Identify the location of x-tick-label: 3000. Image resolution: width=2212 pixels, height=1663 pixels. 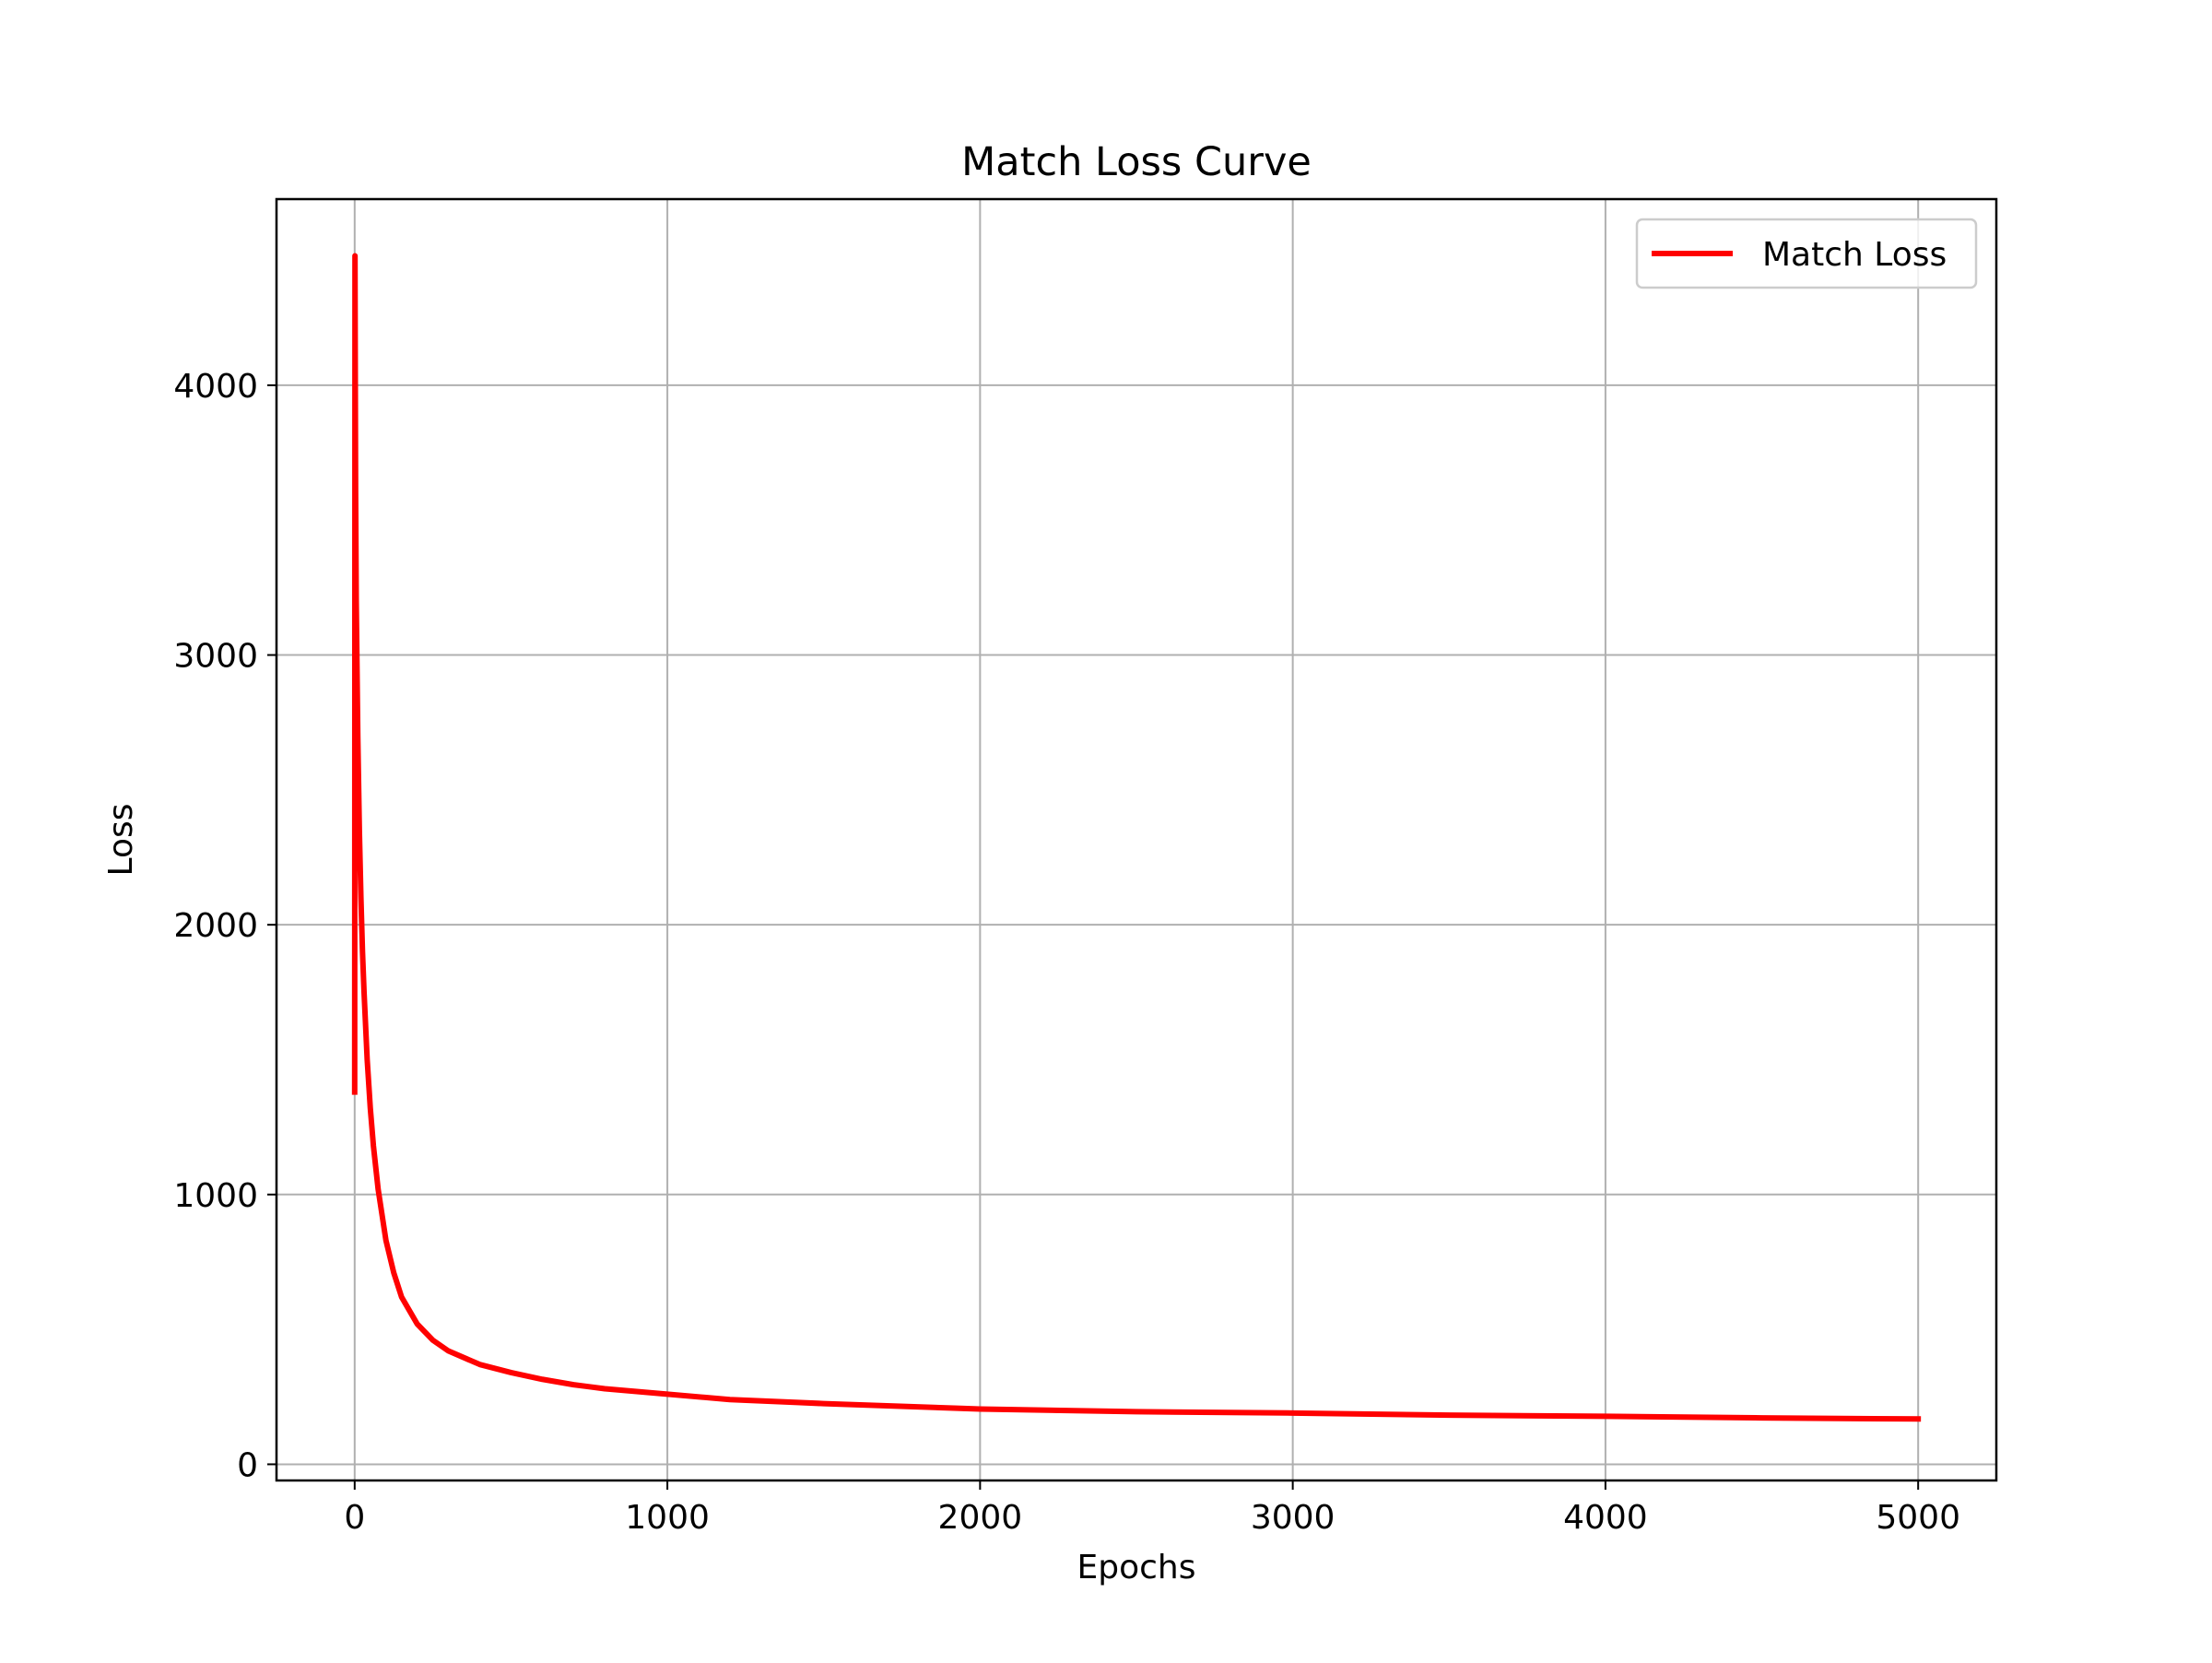
(1293, 1518).